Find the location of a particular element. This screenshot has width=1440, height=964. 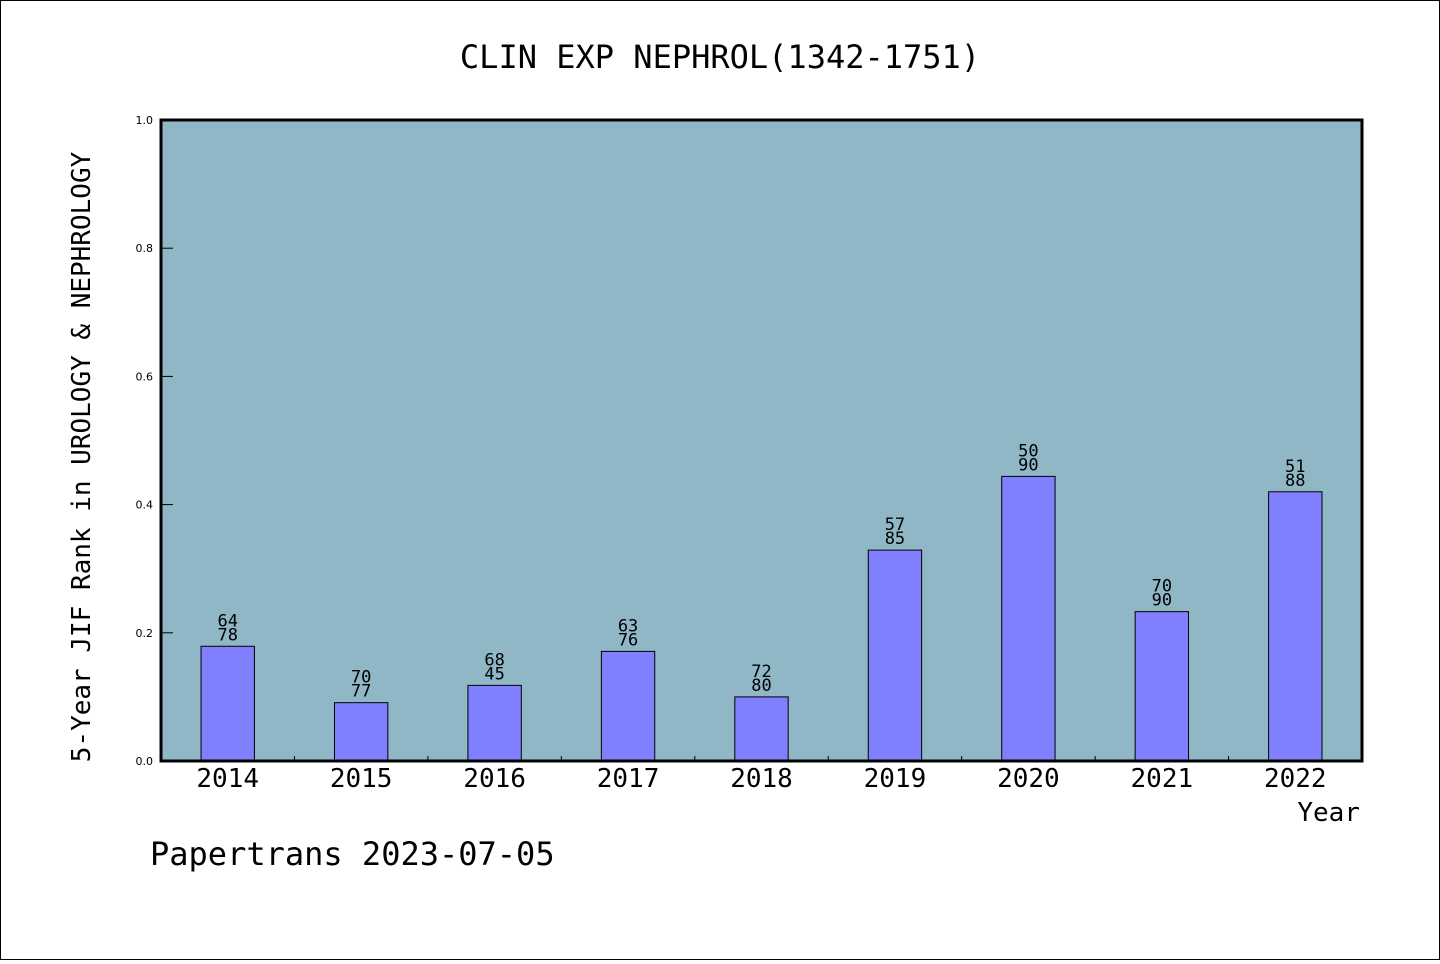

bar-label: 64 is located at coordinates (227, 621).